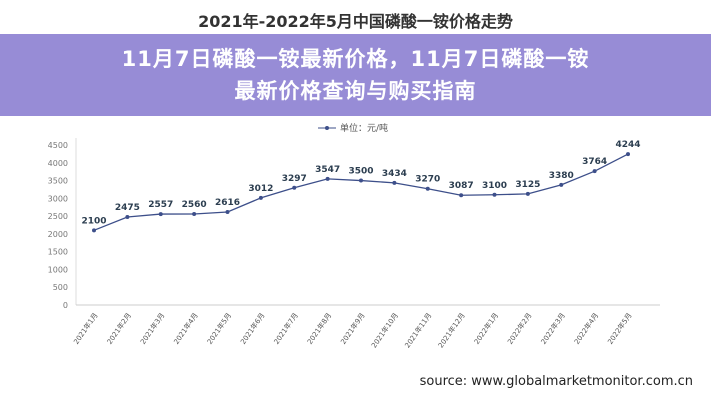 Image resolution: width=711 pixels, height=400 pixels. I want to click on x-tick-label: 2021年12月, so click(451, 330).